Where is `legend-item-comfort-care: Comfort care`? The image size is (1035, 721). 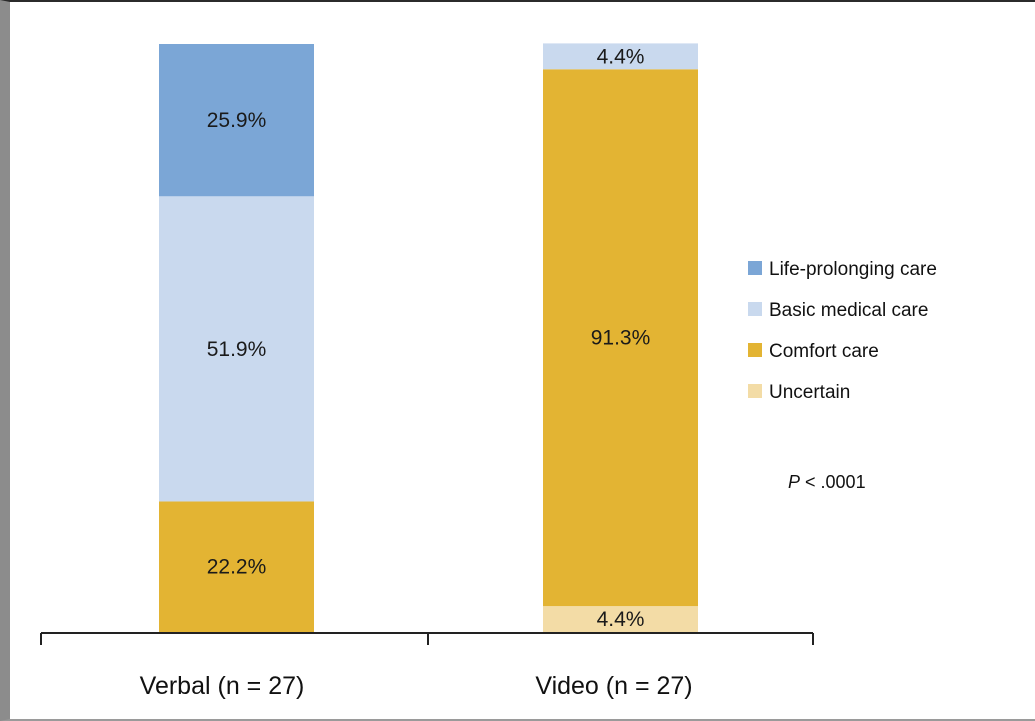
legend-item-comfort-care: Comfort care is located at coordinates (813, 351).